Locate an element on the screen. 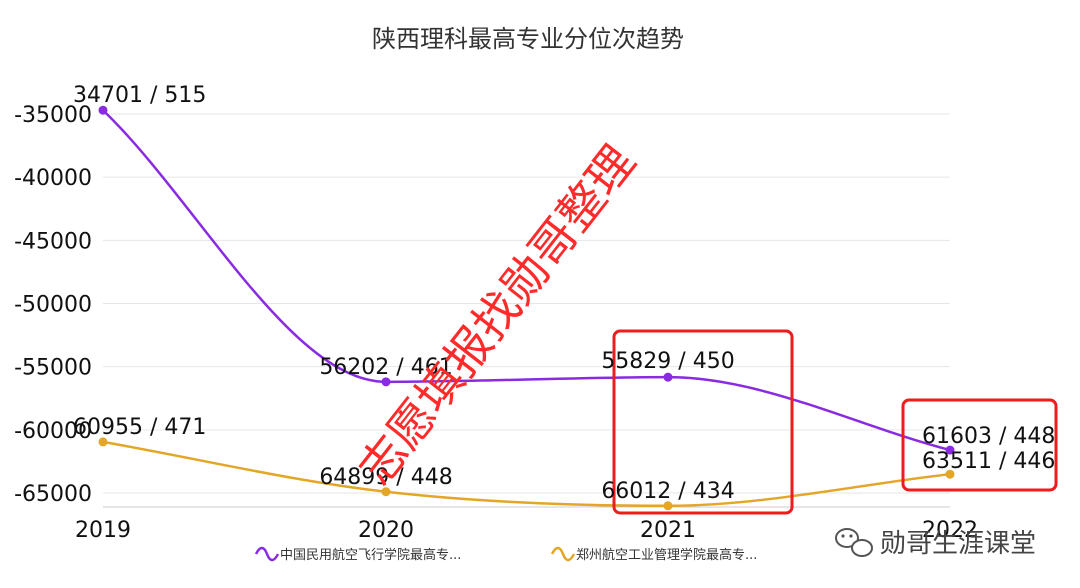 The image size is (1080, 588). x-tick-label: 2021 is located at coordinates (668, 530).